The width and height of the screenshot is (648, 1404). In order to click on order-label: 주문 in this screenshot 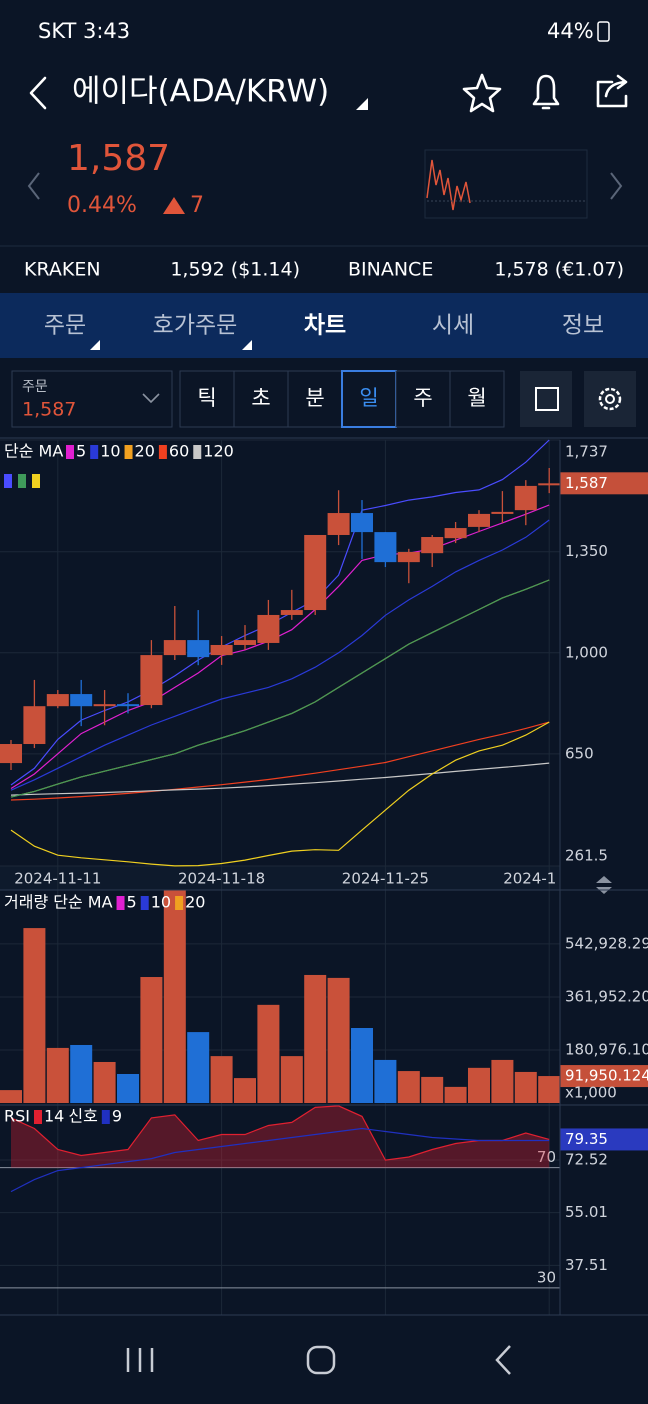, I will do `click(35, 387)`.